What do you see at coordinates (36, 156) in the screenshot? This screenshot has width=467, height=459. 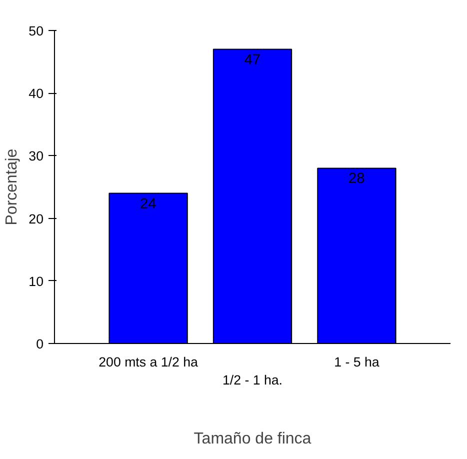 I see `y-tick-label: 30` at bounding box center [36, 156].